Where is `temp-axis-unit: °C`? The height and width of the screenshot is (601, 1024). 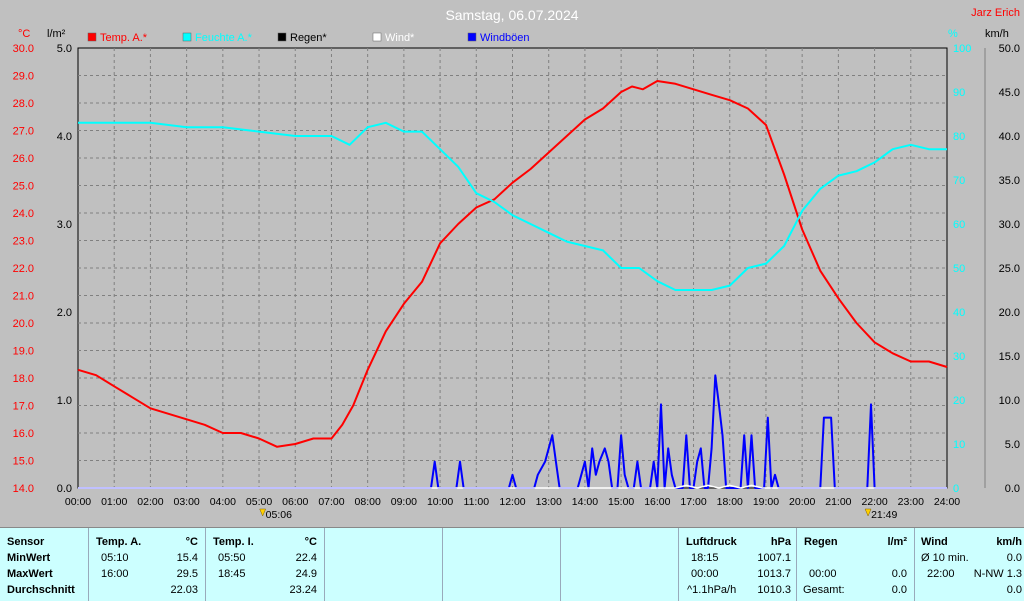
temp-axis-unit: °C is located at coordinates (24, 34).